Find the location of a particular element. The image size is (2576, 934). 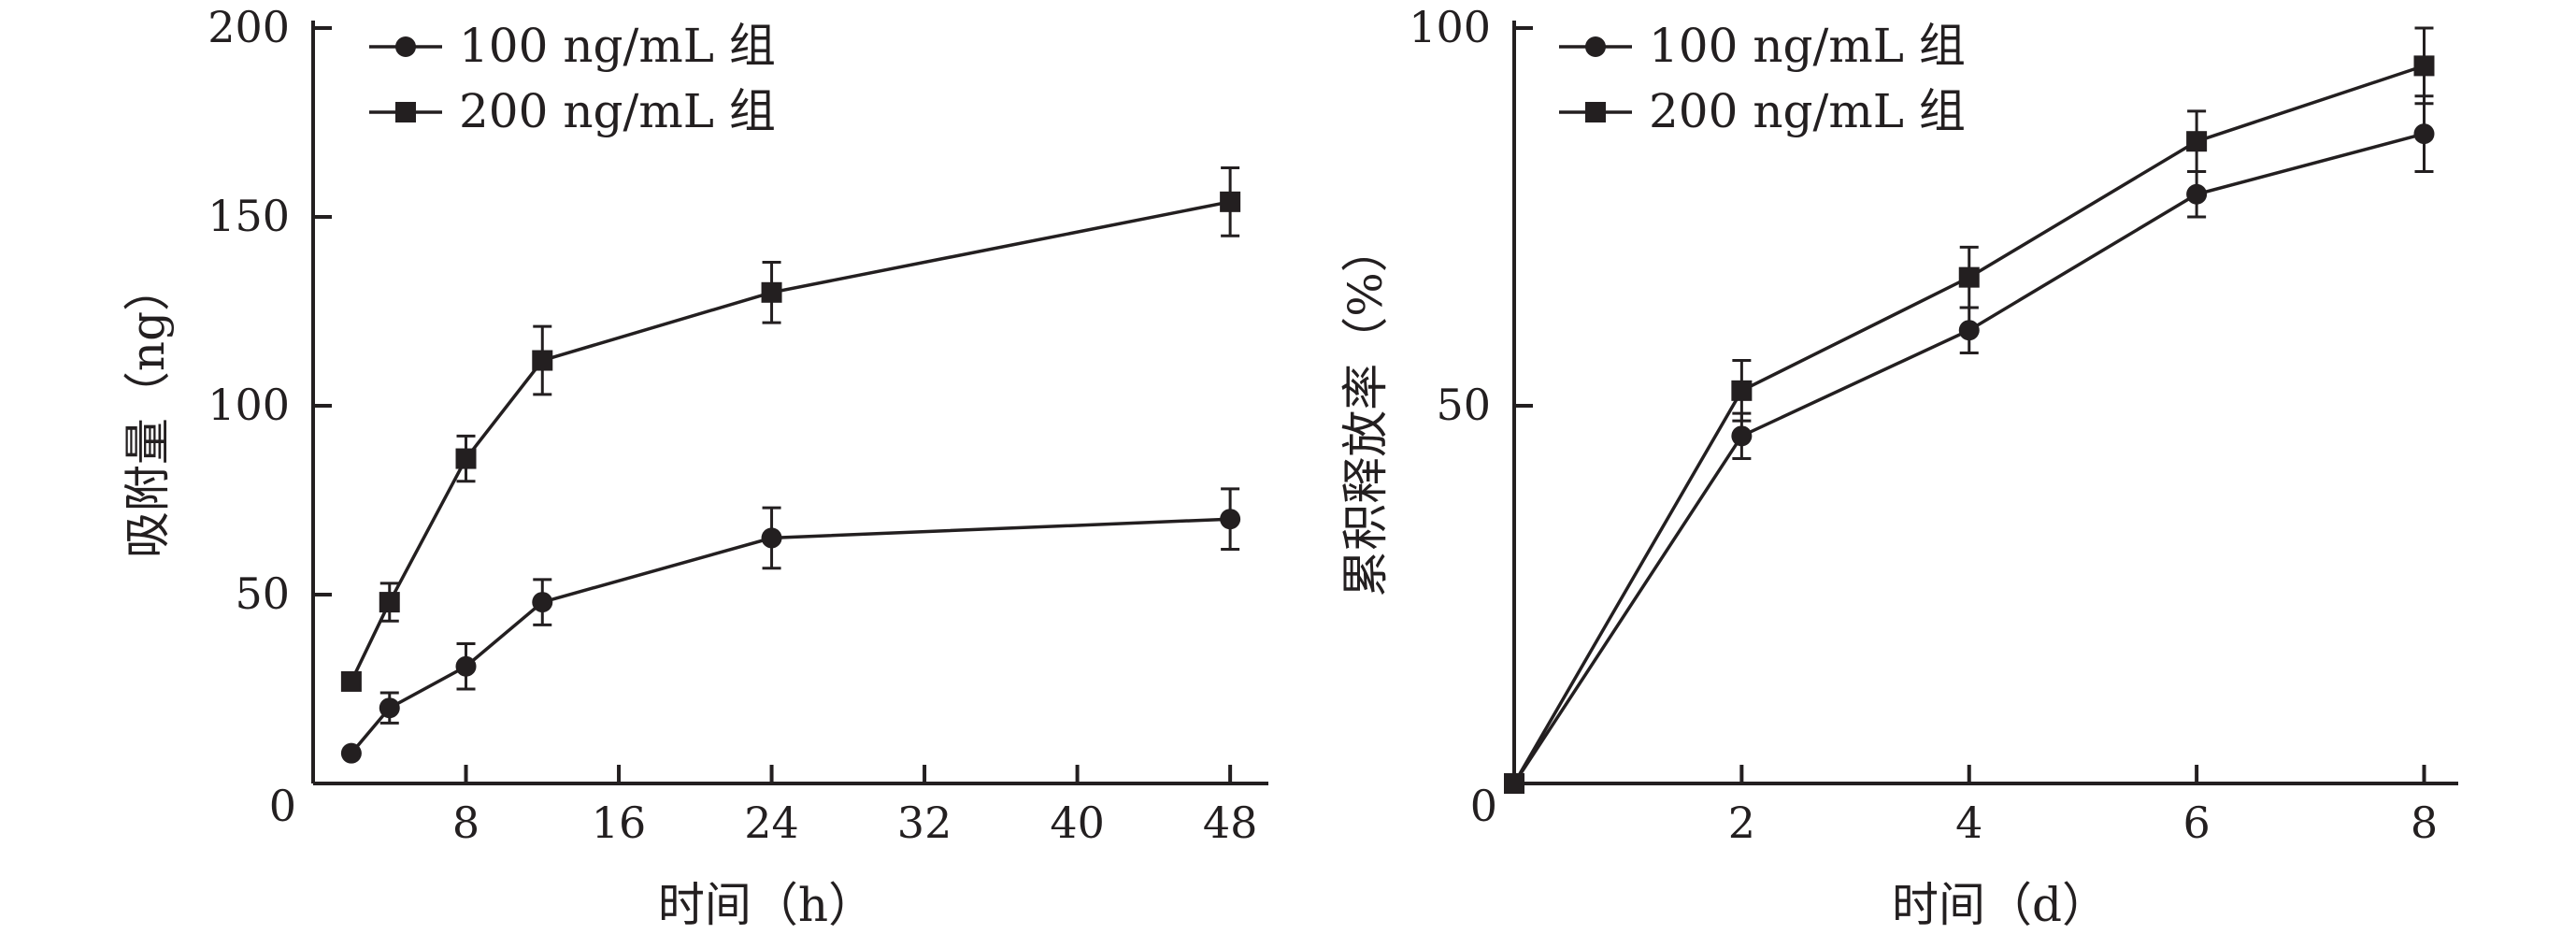

x-tick-label: 40 is located at coordinates (1077, 822).